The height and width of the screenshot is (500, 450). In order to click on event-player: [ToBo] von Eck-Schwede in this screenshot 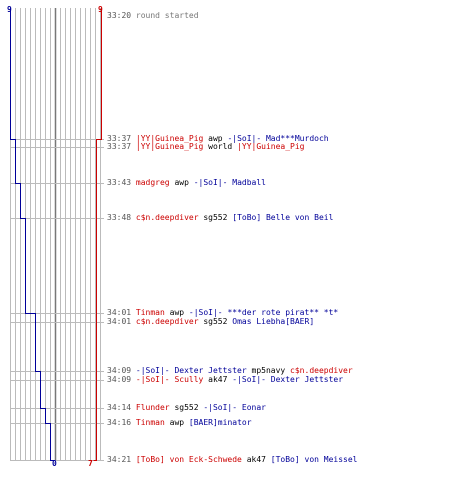, I will do `click(188, 459)`.